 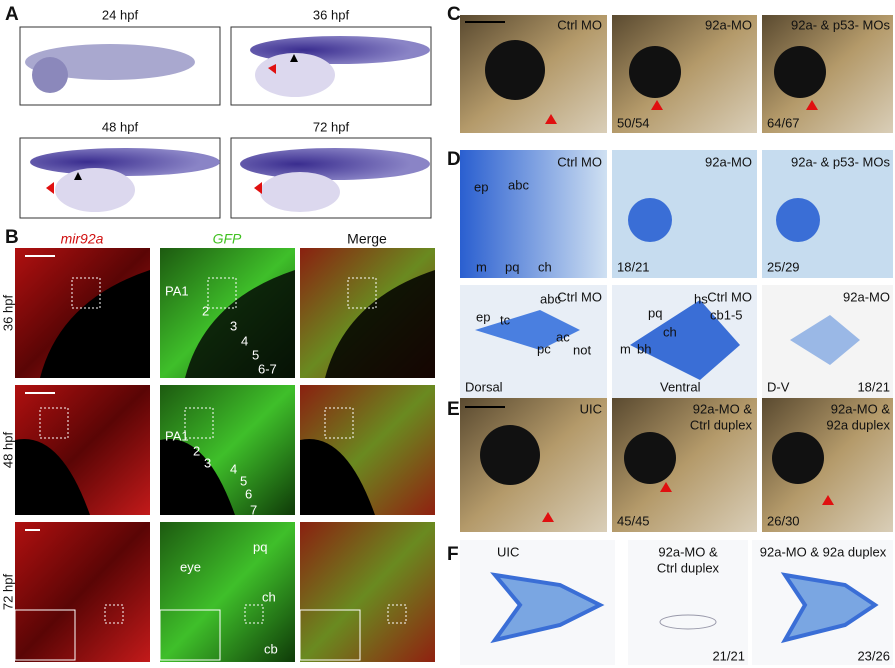 What do you see at coordinates (269, 596) in the screenshot?
I see `annotation: ch` at bounding box center [269, 596].